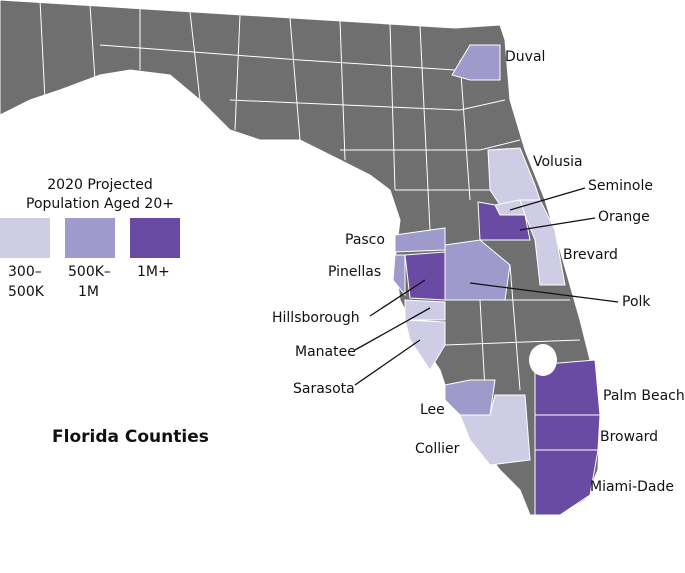 The image size is (685, 573). What do you see at coordinates (543, 360) in the screenshot?
I see `lake-okeechobee` at bounding box center [543, 360].